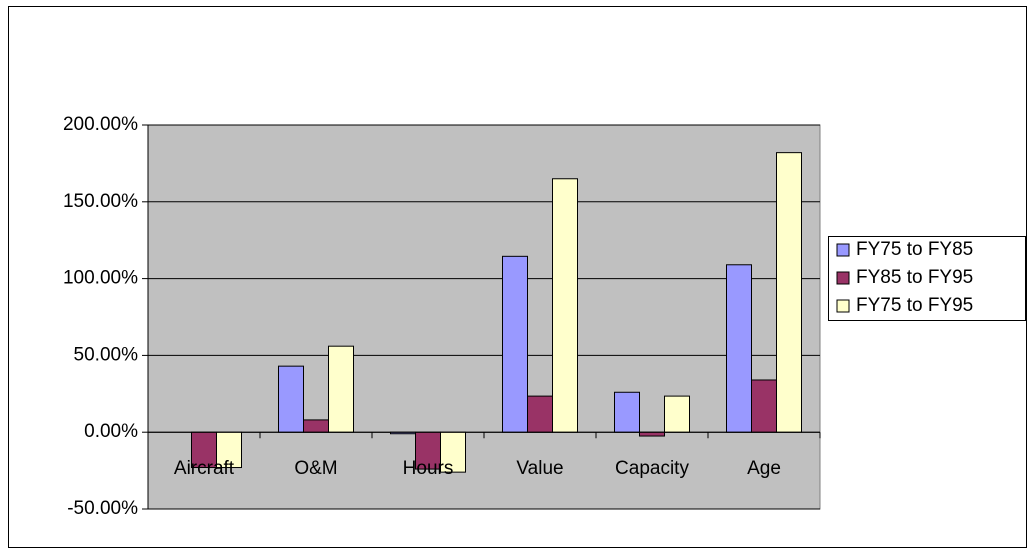 The height and width of the screenshot is (559, 1036). I want to click on x-tick-label: Capacity, so click(652, 468).